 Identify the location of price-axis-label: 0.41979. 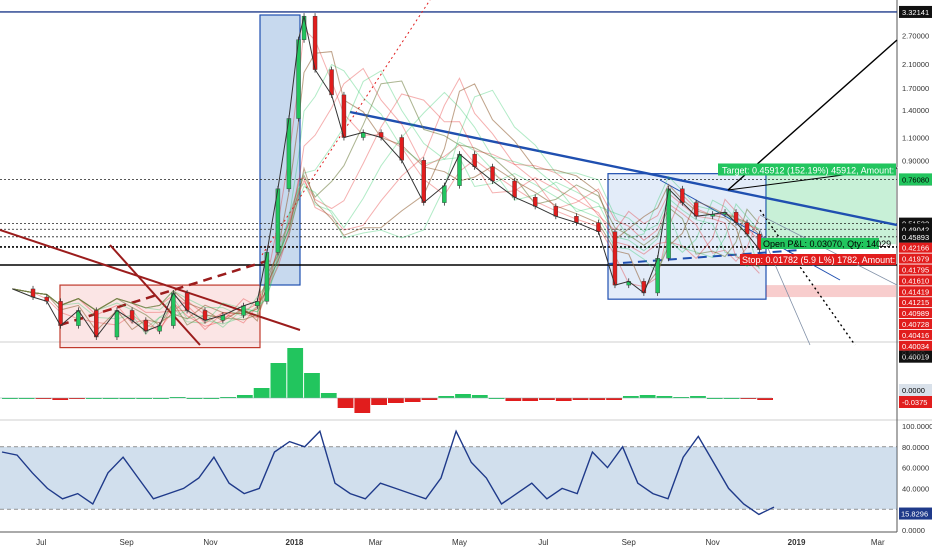
(915, 259).